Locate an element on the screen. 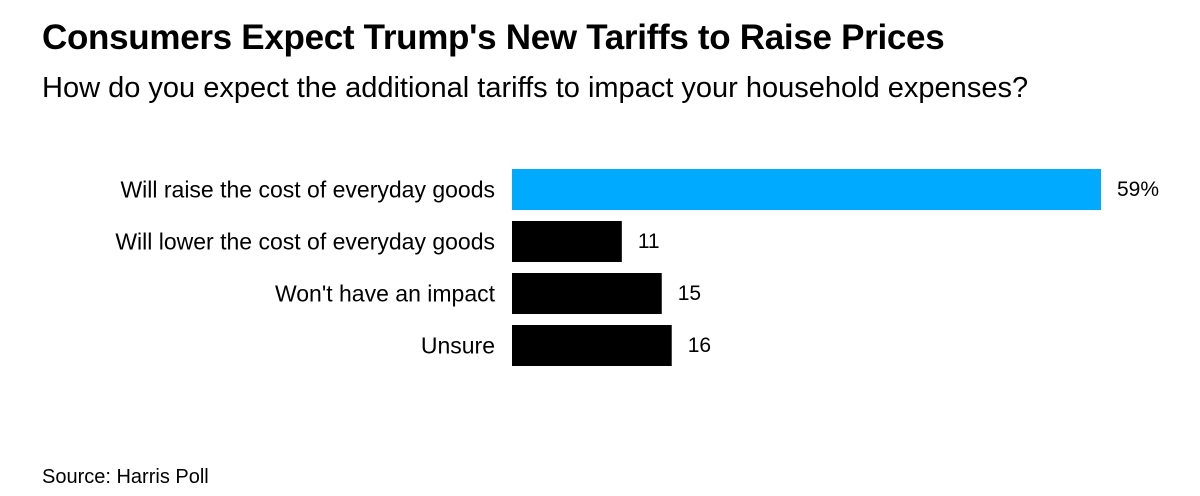 The image size is (1200, 496). category-label-1: Will lower the cost of everyday goods is located at coordinates (305, 242).